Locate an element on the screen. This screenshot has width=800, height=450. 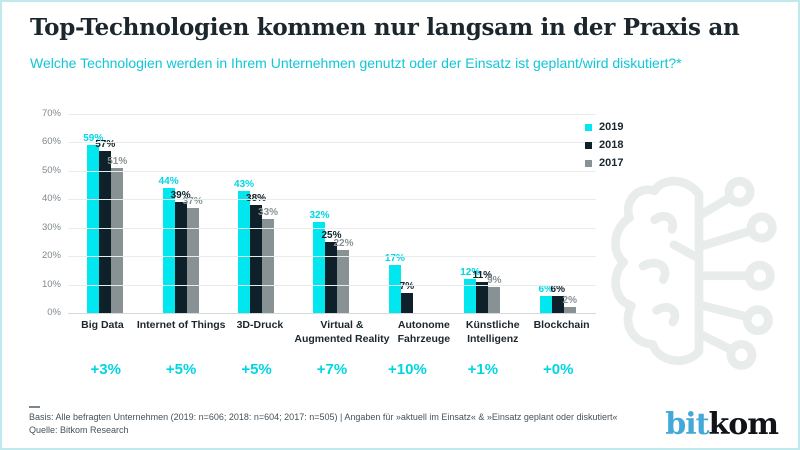
footer-quelle-line: Quelle: Bitkom Research is located at coordinates (79, 430).